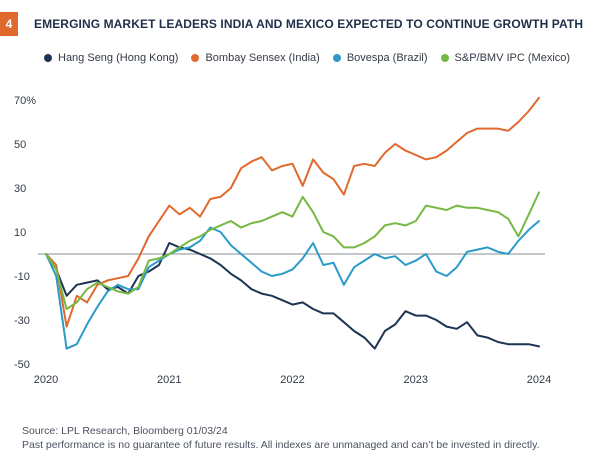 This screenshot has width=589, height=466. Describe the element at coordinates (292, 380) in the screenshot. I see `x-tick-label: 2022` at that location.